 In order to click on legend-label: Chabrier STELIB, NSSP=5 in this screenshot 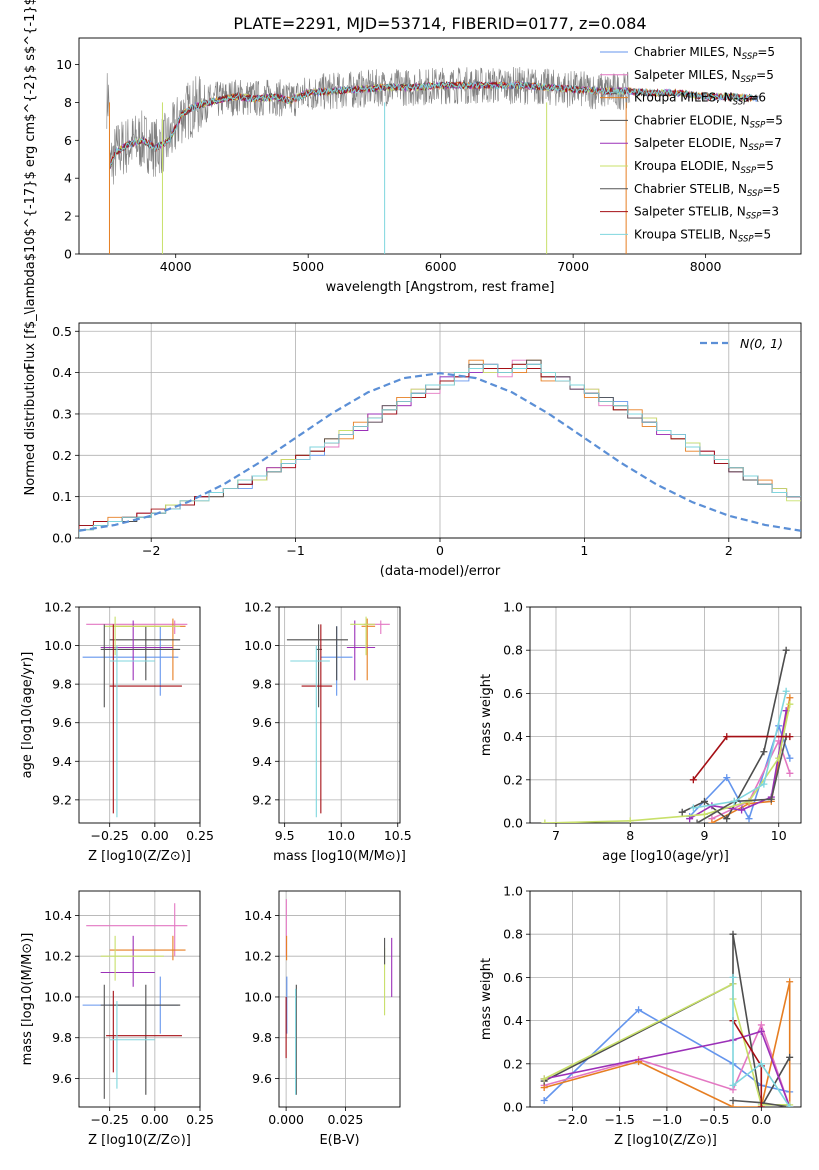, I will do `click(707, 190)`.